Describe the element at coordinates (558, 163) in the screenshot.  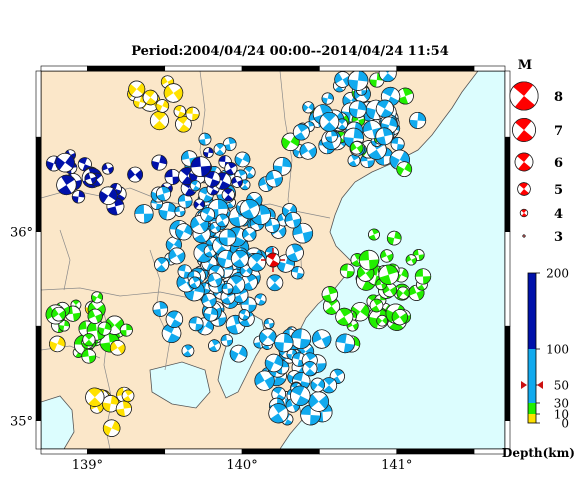
I see `magnitude-legend-label: 6` at that location.